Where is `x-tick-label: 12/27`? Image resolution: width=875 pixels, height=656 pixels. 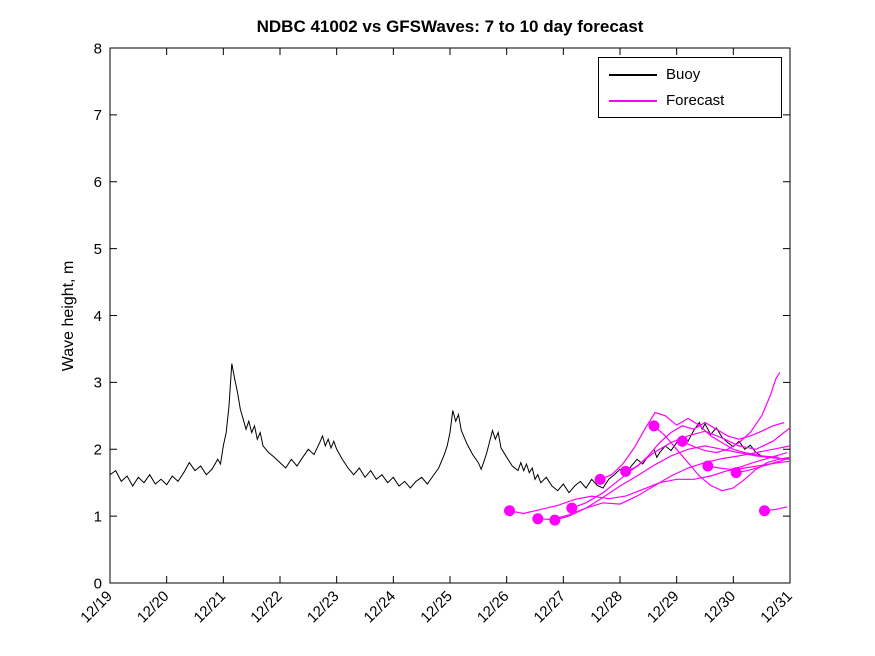
x-tick-label: 12/27 is located at coordinates (550, 607).